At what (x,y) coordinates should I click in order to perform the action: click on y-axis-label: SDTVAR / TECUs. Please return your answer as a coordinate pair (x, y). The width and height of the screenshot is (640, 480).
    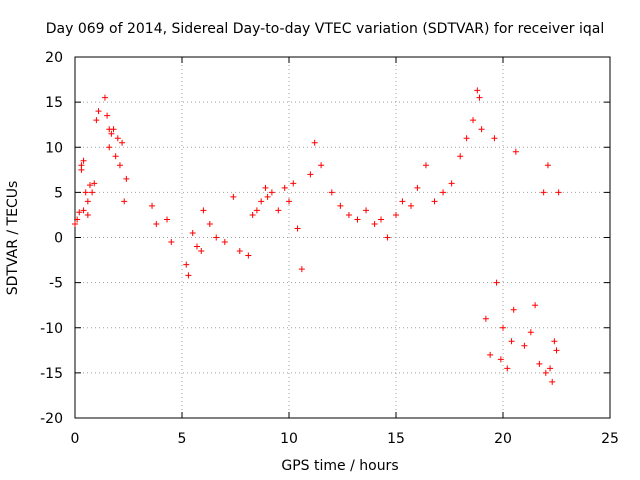
    Looking at the image, I should click on (13, 238).